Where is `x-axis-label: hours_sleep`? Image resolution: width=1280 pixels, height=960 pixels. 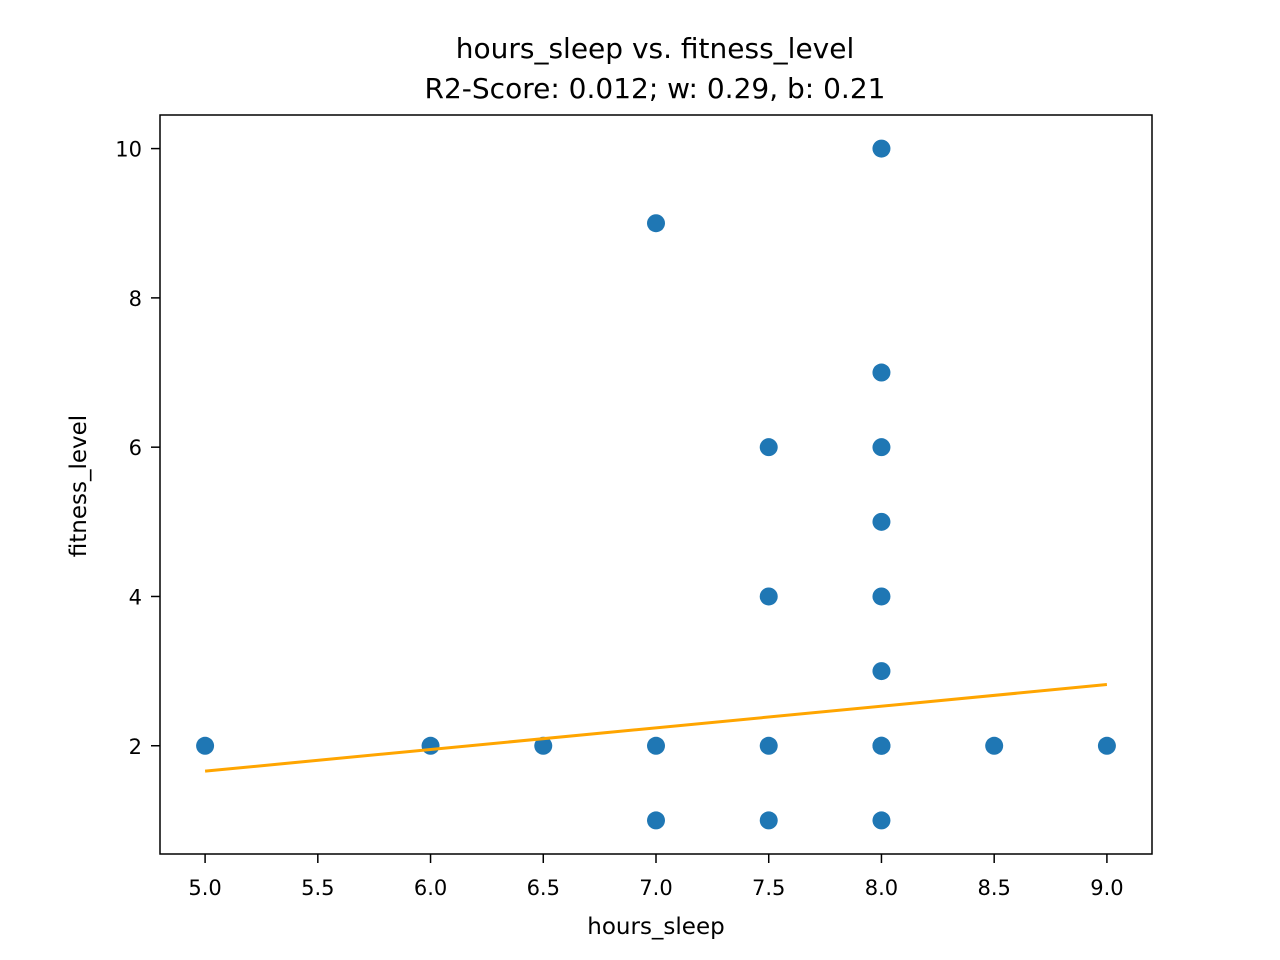 x-axis-label: hours_sleep is located at coordinates (655, 927).